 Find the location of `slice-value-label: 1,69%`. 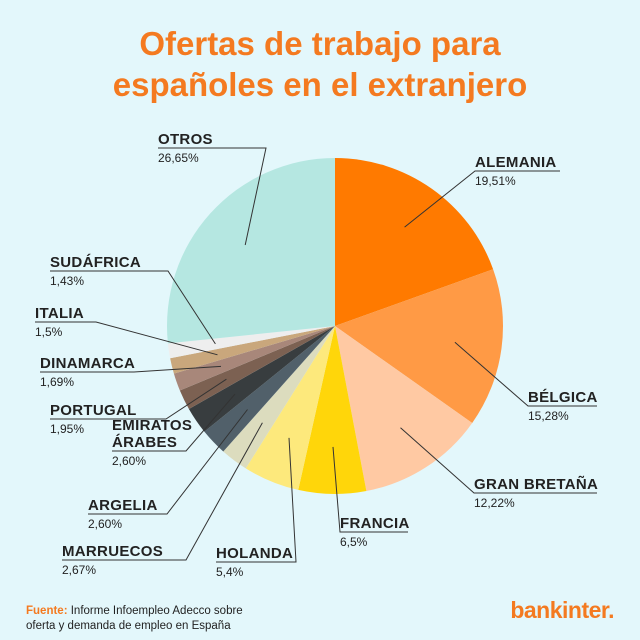

slice-value-label: 1,69% is located at coordinates (57, 382).